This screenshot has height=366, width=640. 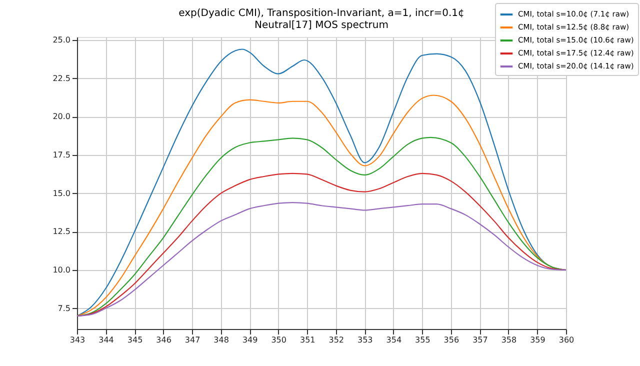 What do you see at coordinates (192, 340) in the screenshot?
I see `x-tick-label: 347` at bounding box center [192, 340].